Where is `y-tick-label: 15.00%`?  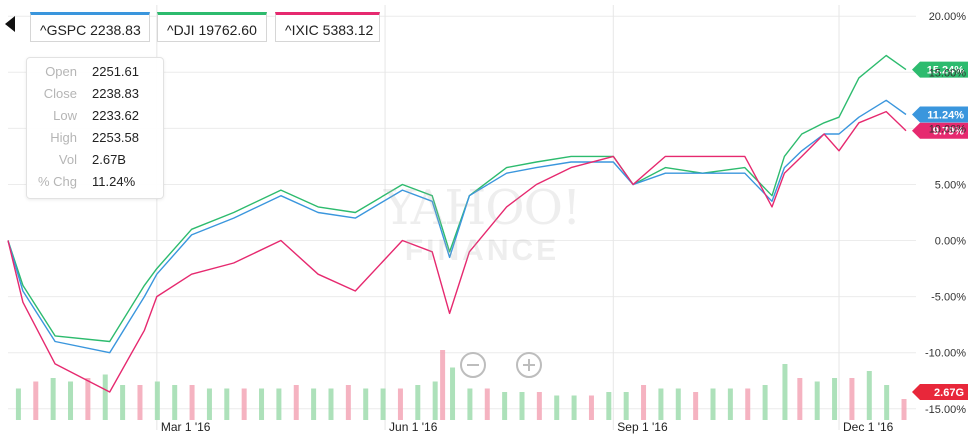 y-tick-label: 15.00% is located at coordinates (948, 73).